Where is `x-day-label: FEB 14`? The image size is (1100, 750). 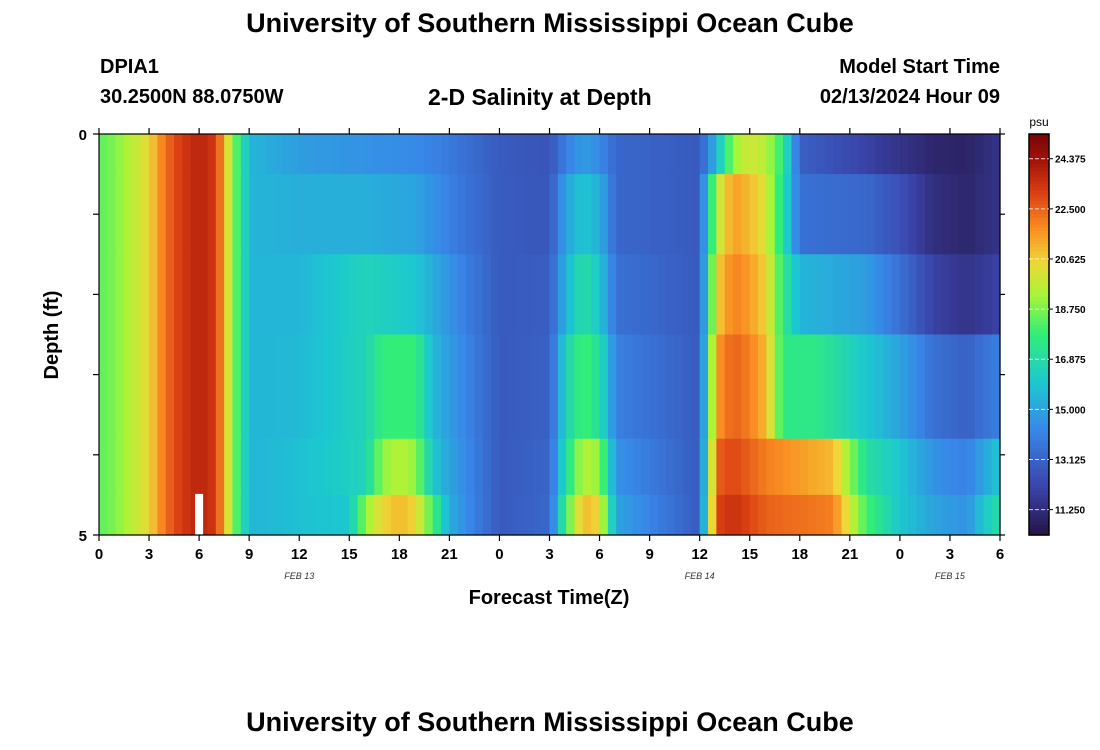
x-day-label: FEB 14 is located at coordinates (700, 576).